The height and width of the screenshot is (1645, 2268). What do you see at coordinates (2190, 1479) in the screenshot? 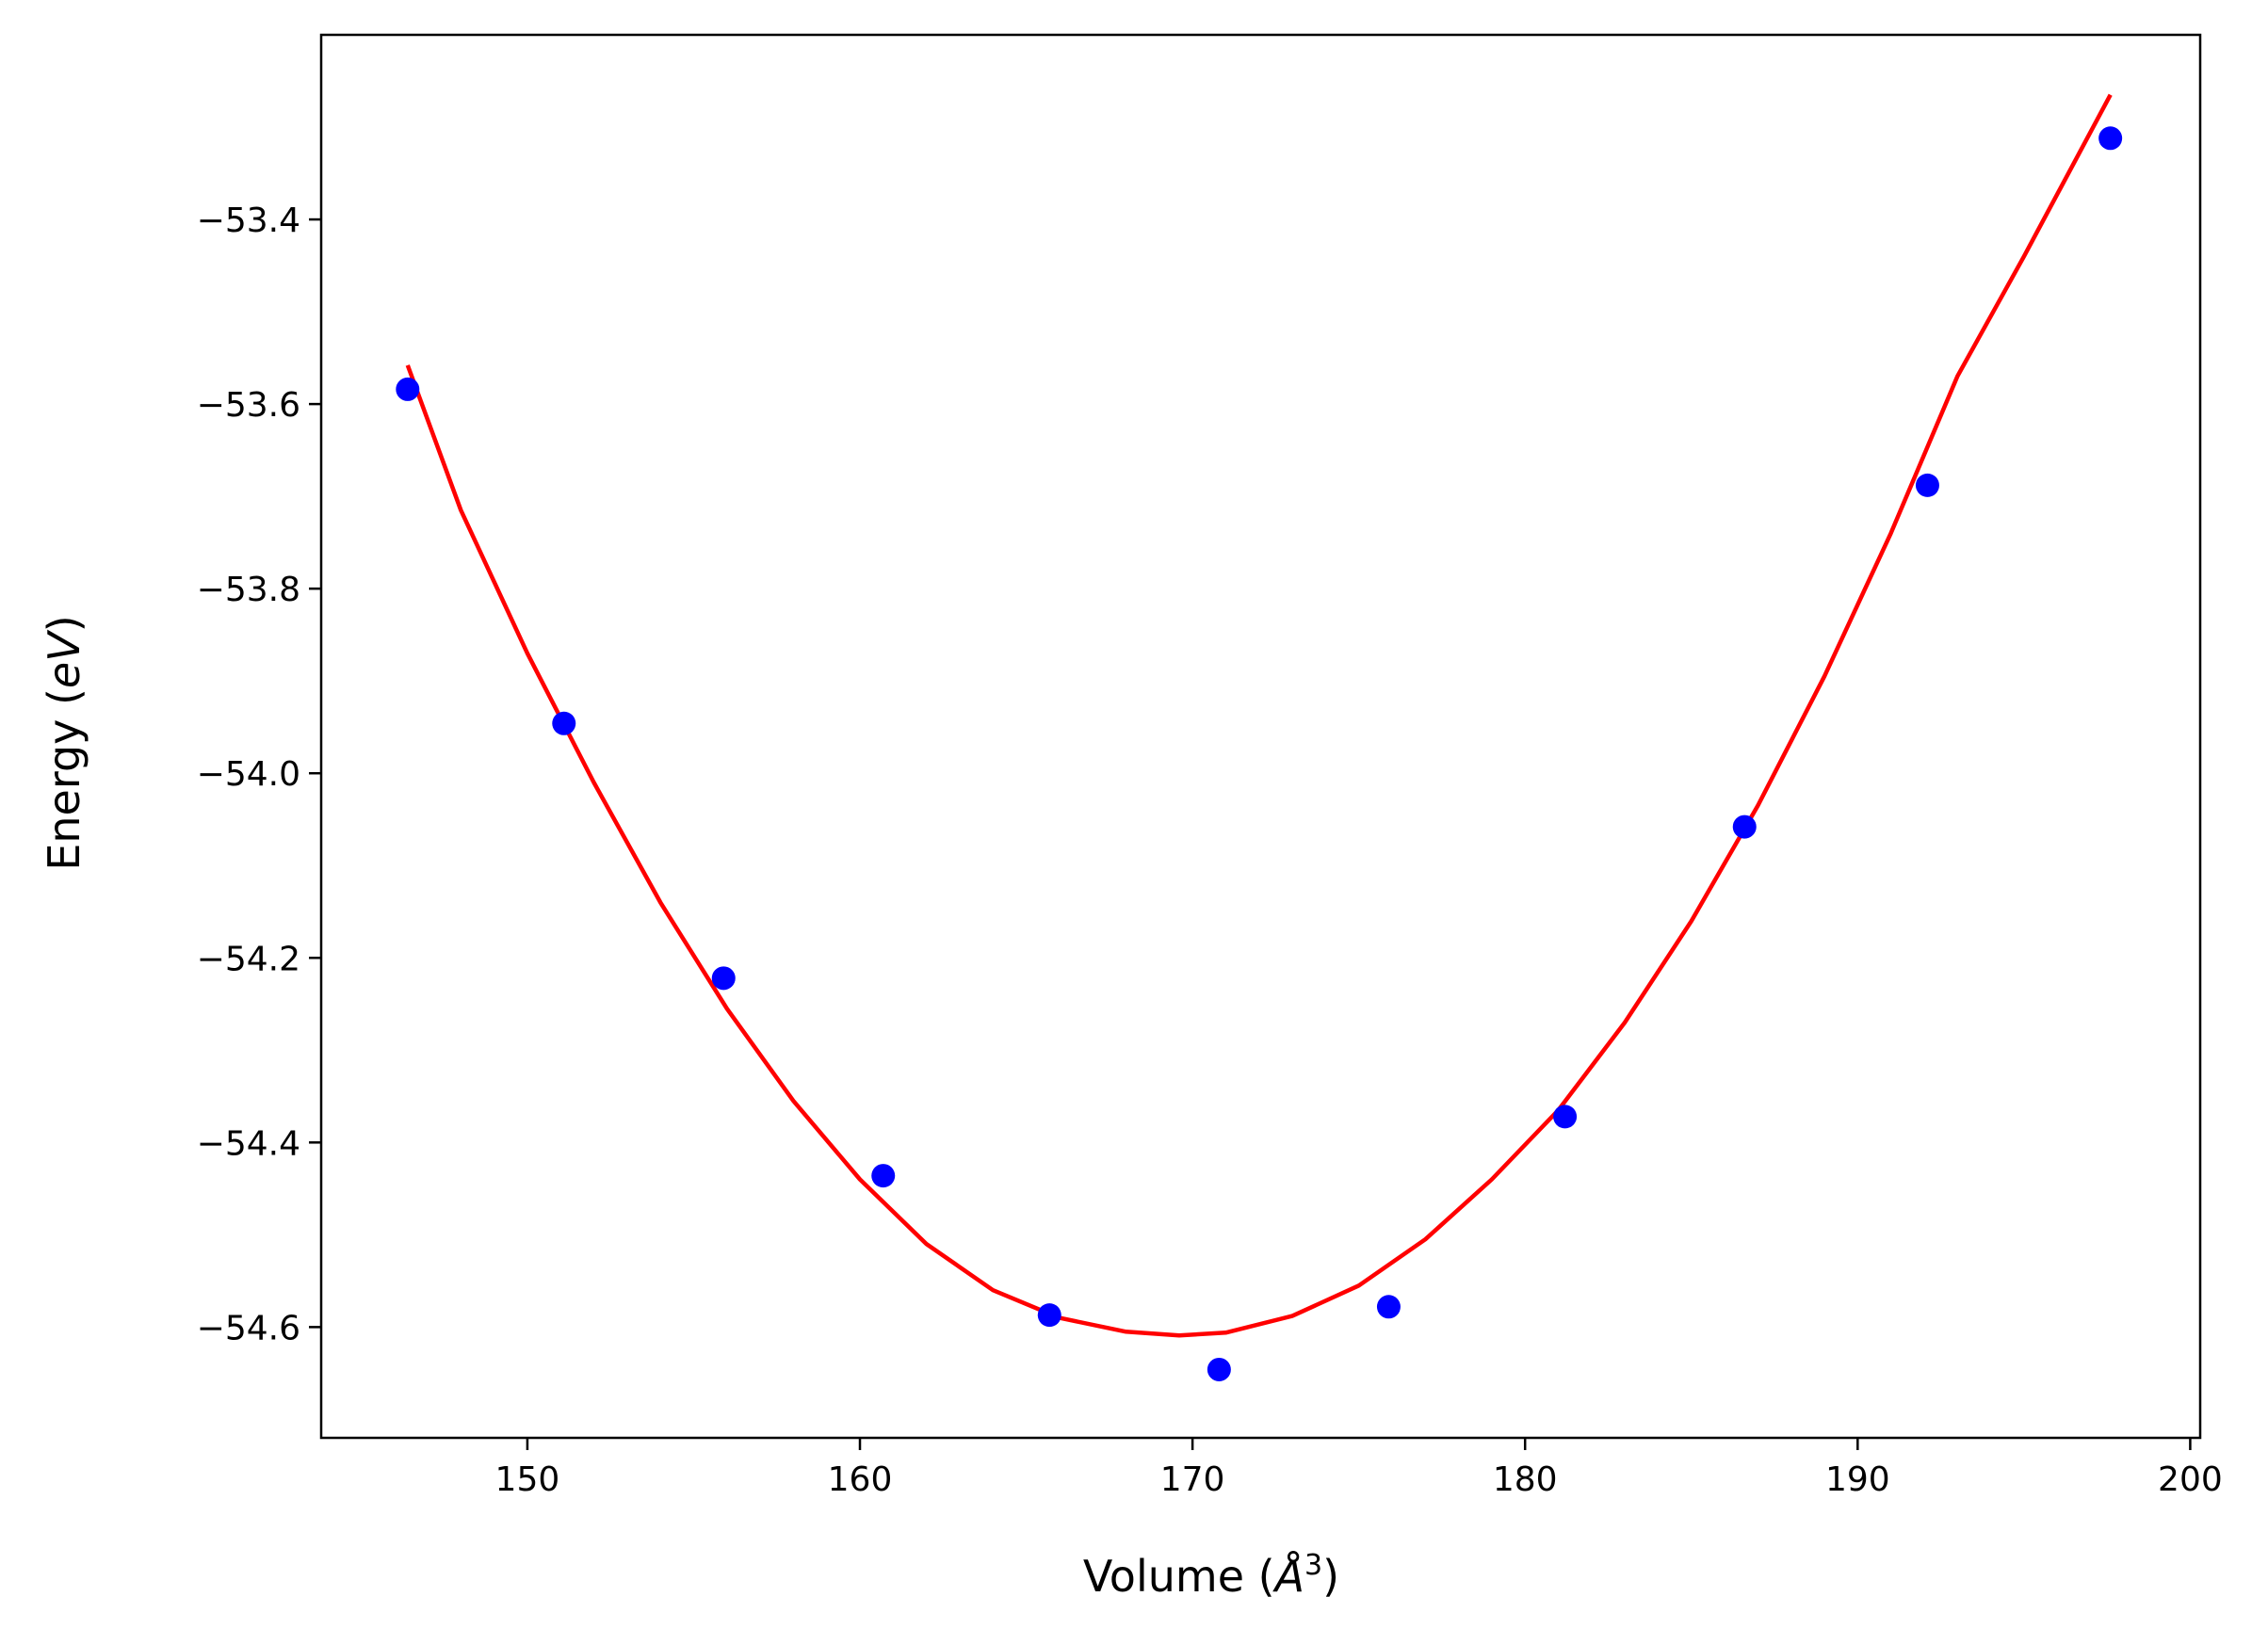
I see `x-tick-label: 200` at bounding box center [2190, 1479].